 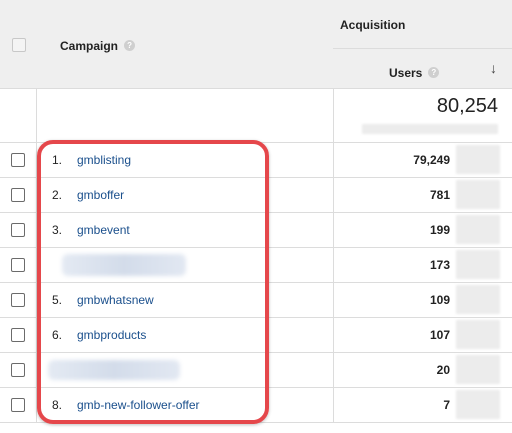 What do you see at coordinates (57, 300) in the screenshot?
I see `row-index: 5.` at bounding box center [57, 300].